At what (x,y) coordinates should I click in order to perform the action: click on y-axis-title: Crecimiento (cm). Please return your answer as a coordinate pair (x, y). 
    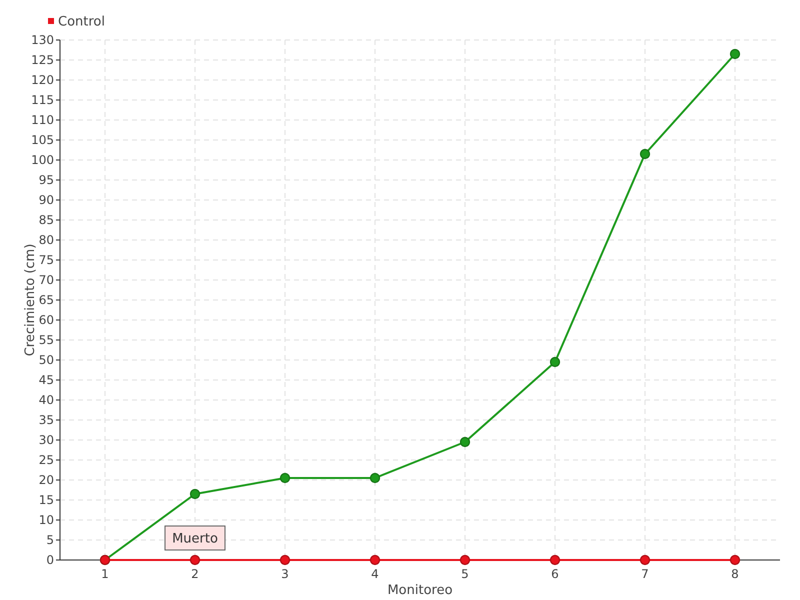
    Looking at the image, I should click on (30, 300).